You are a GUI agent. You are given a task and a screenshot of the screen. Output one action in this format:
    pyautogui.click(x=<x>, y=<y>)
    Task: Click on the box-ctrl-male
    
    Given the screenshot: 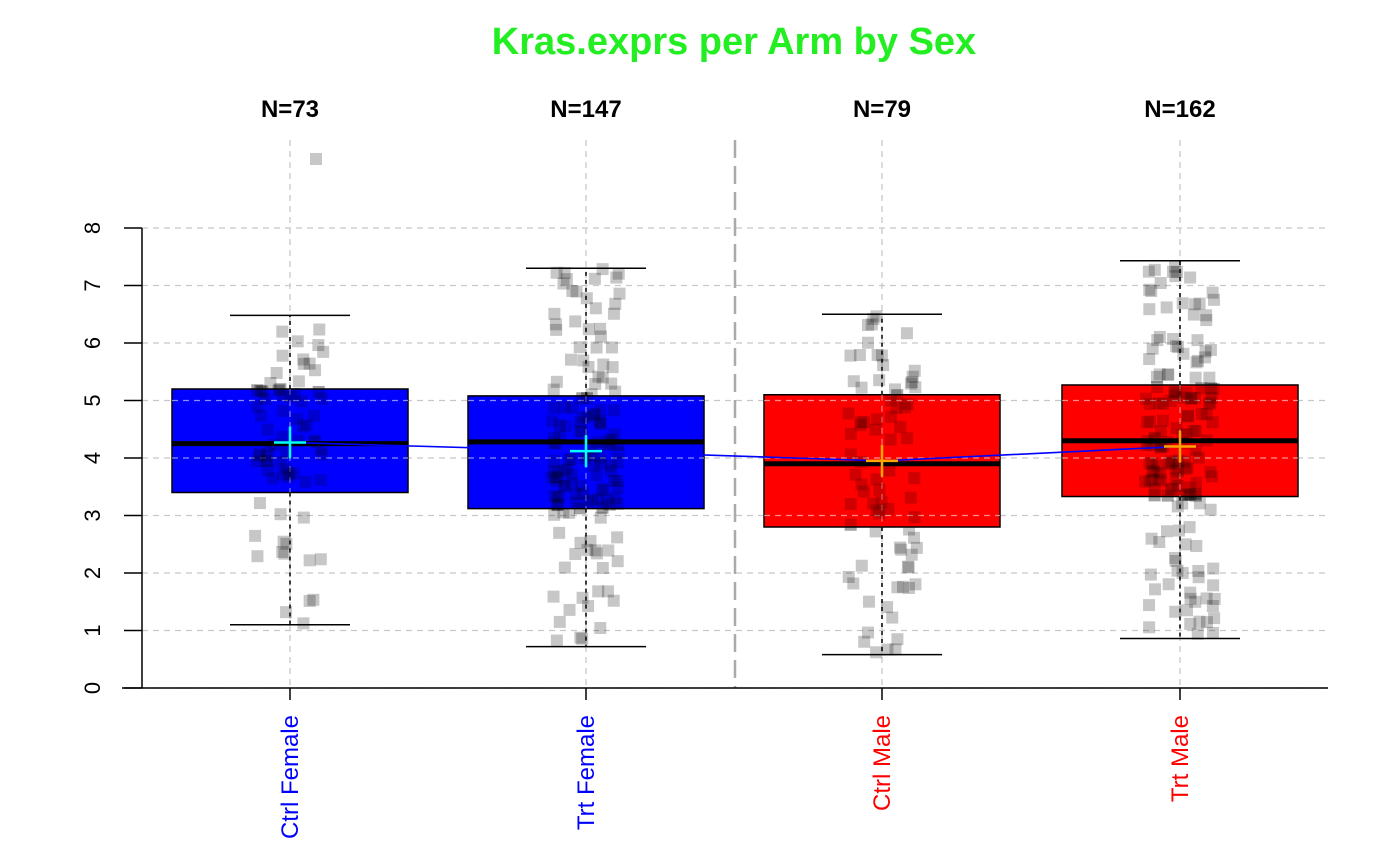 What is the action you would take?
    pyautogui.click(x=882, y=461)
    